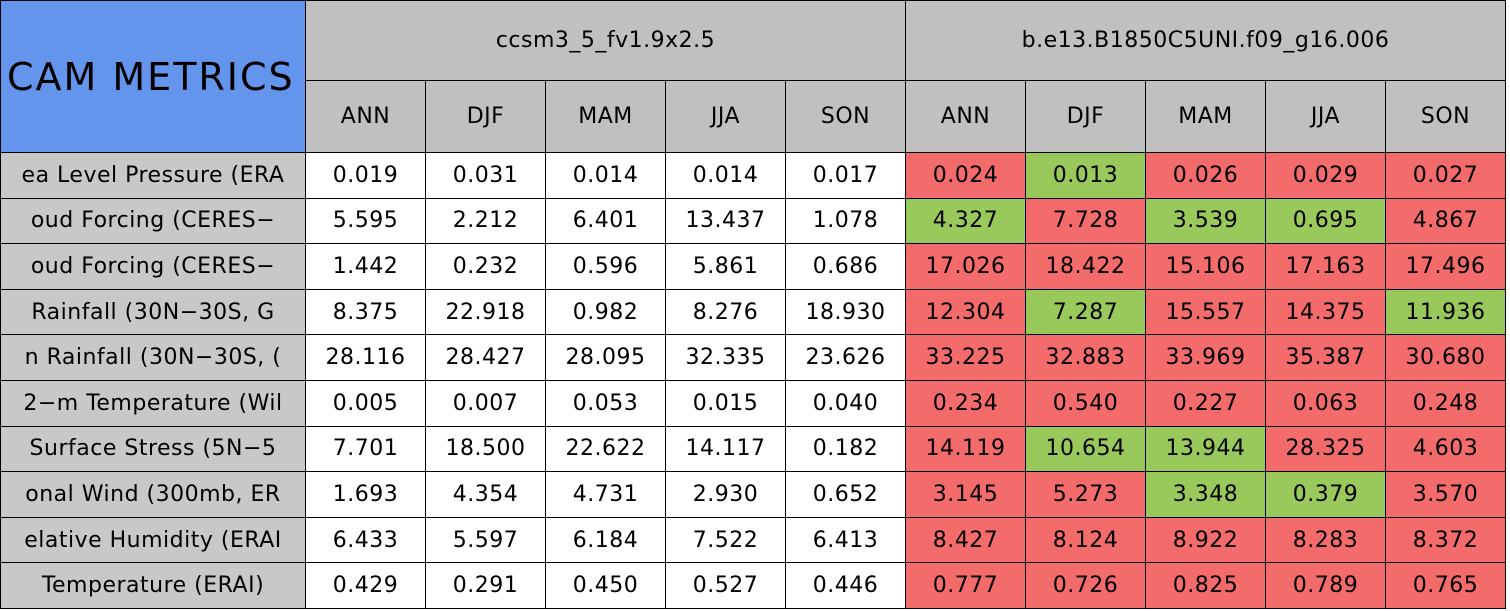 The height and width of the screenshot is (611, 1510). I want to click on metric-value: 5.273, so click(1085, 494).